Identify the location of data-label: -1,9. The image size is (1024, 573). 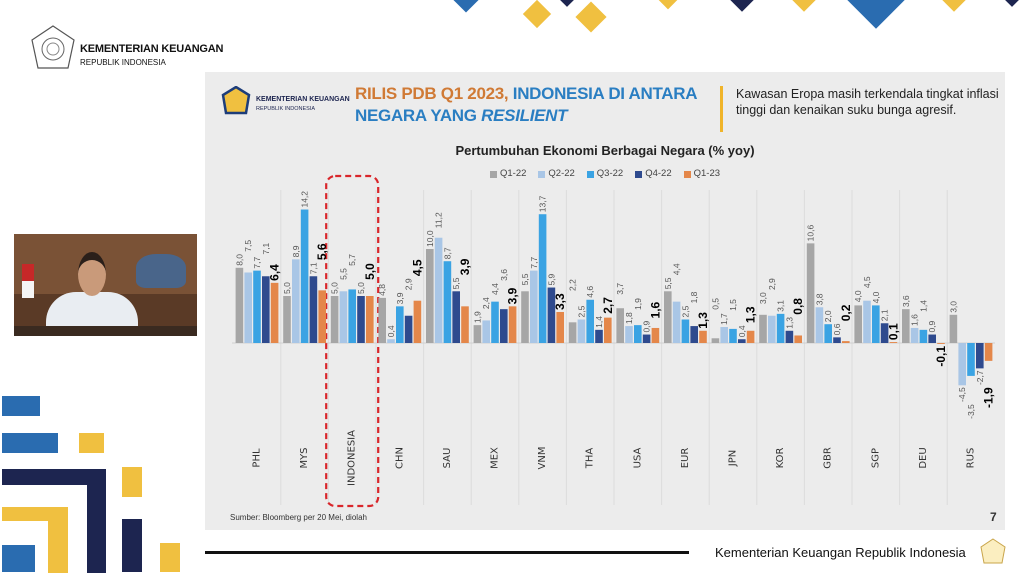
(989, 397).